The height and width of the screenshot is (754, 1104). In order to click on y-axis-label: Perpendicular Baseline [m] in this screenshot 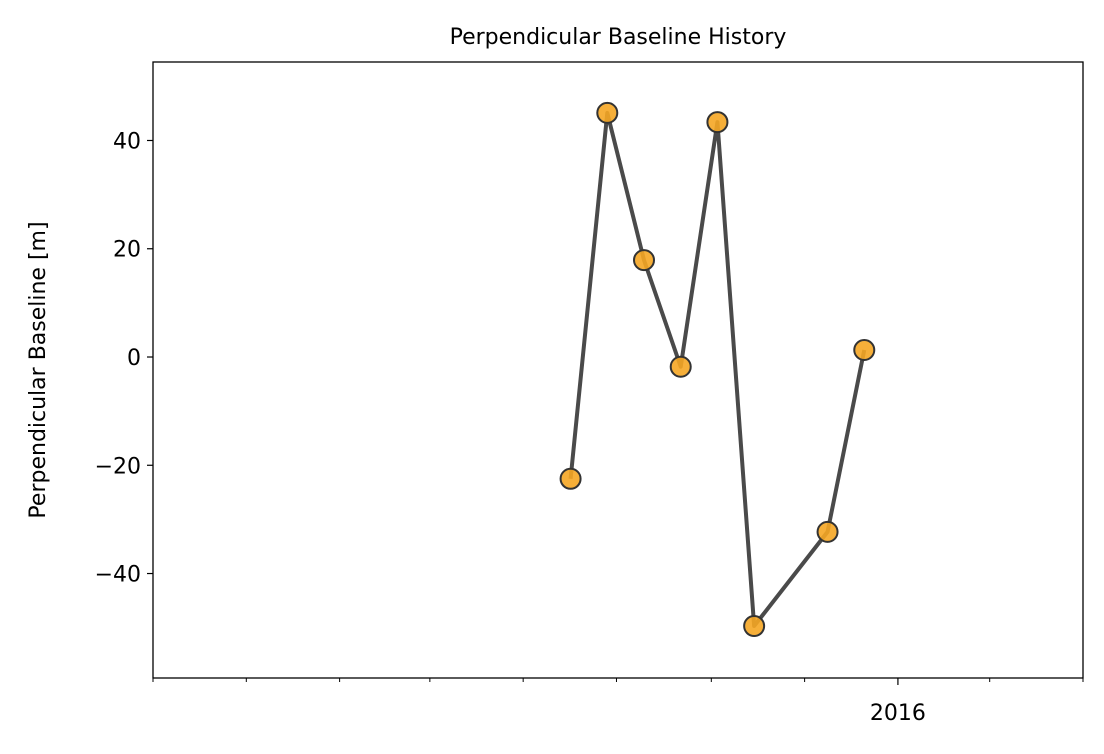, I will do `click(38, 369)`.